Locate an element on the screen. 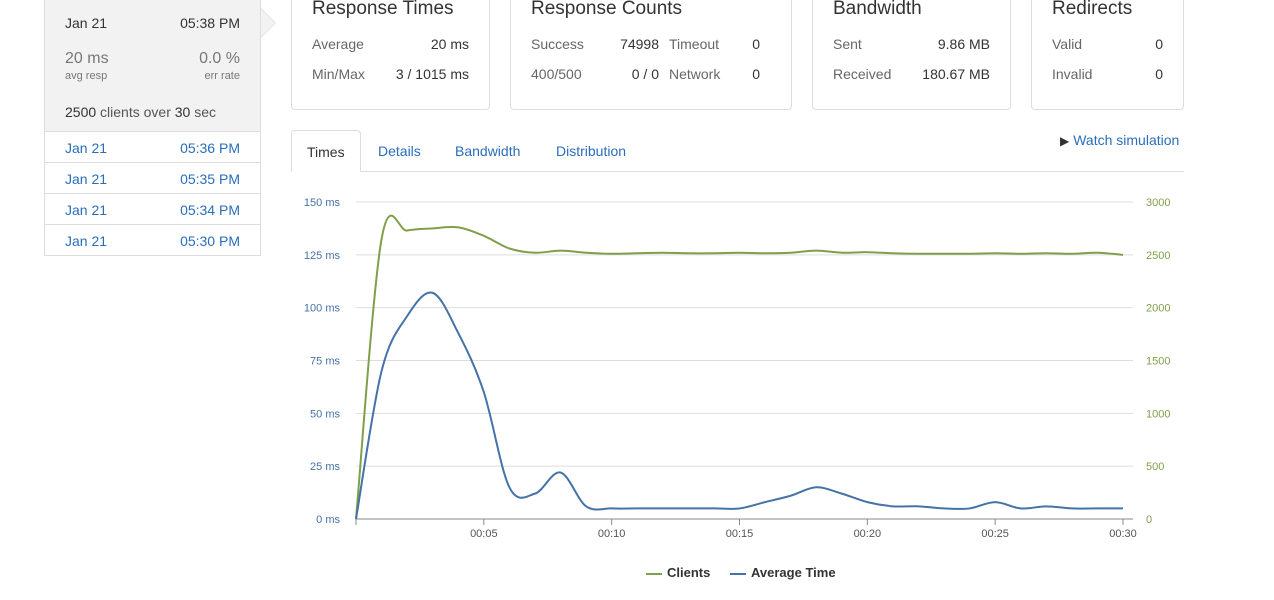  legend-clients-swatch is located at coordinates (654, 573).